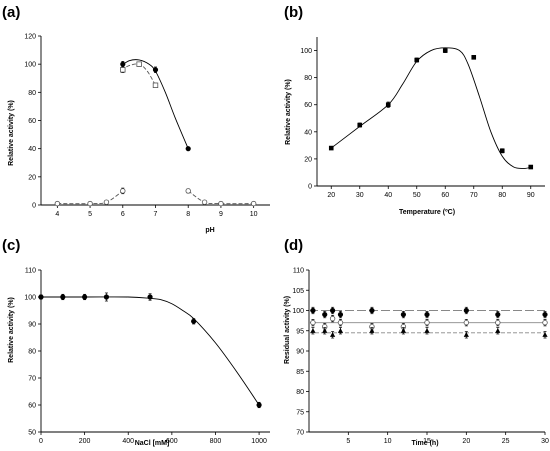 This screenshot has height=451, width=550. Describe the element at coordinates (293, 245) in the screenshot. I see `panel-d-label: (d)` at that location.